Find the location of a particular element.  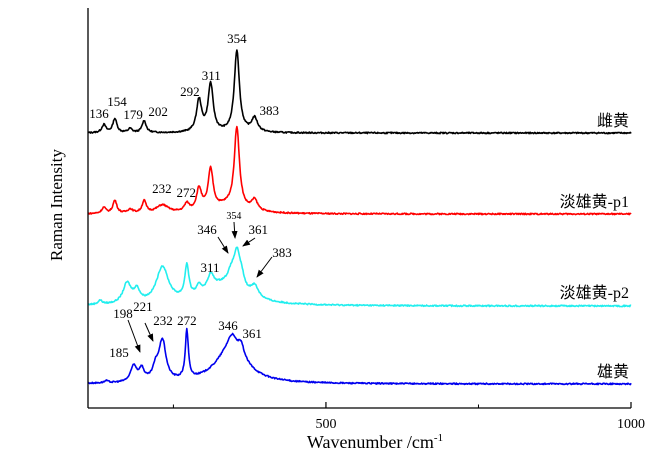

peak-label: 185 is located at coordinates (119, 352).